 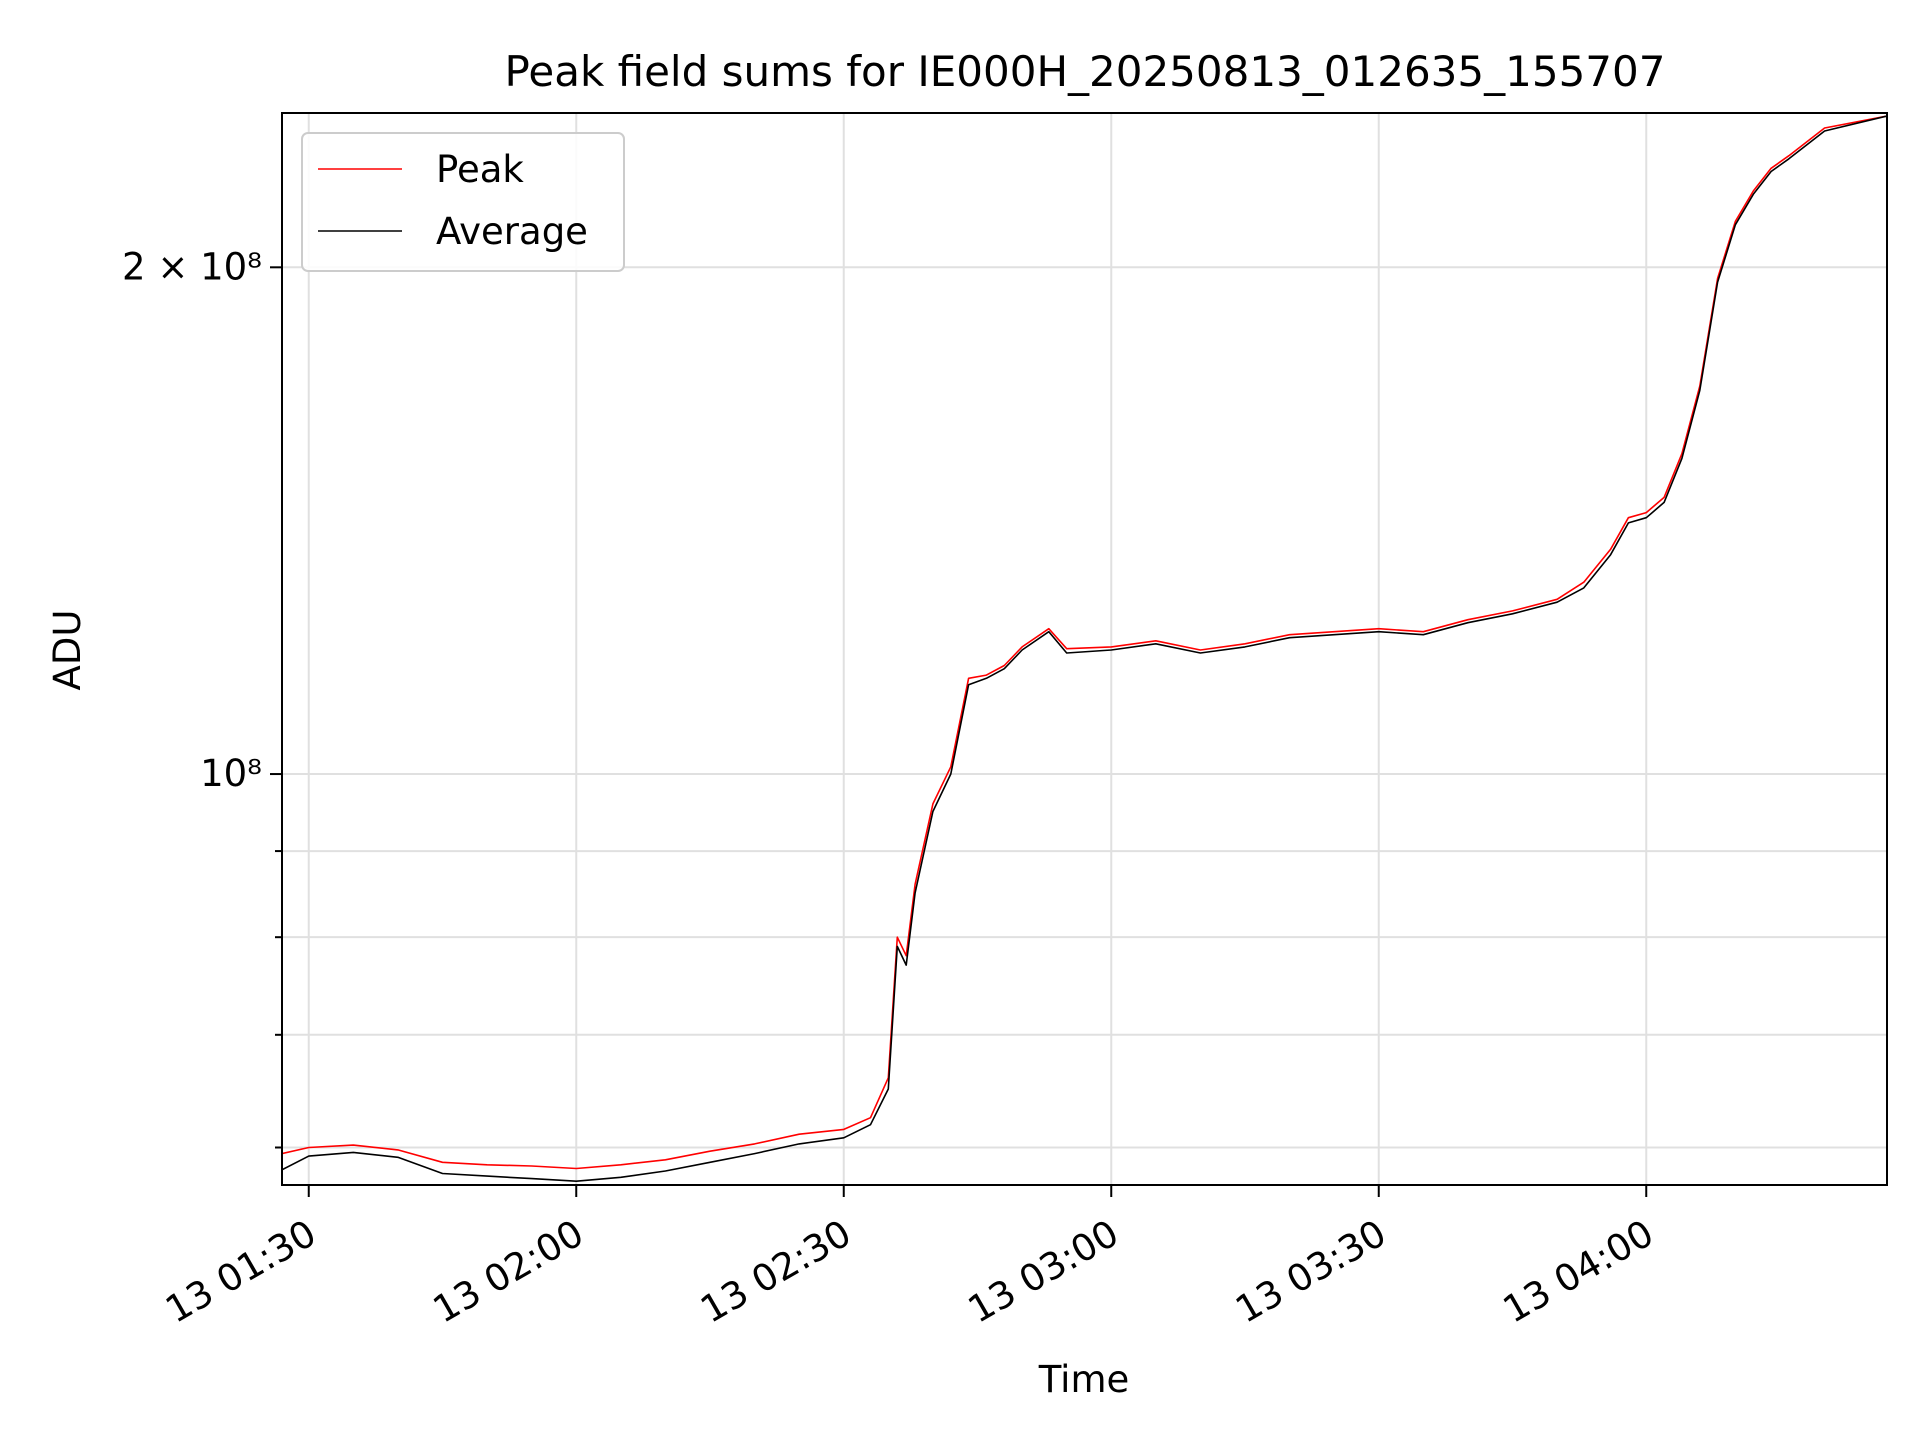 I want to click on x-axis-label: Time, so click(x=1084, y=1379).